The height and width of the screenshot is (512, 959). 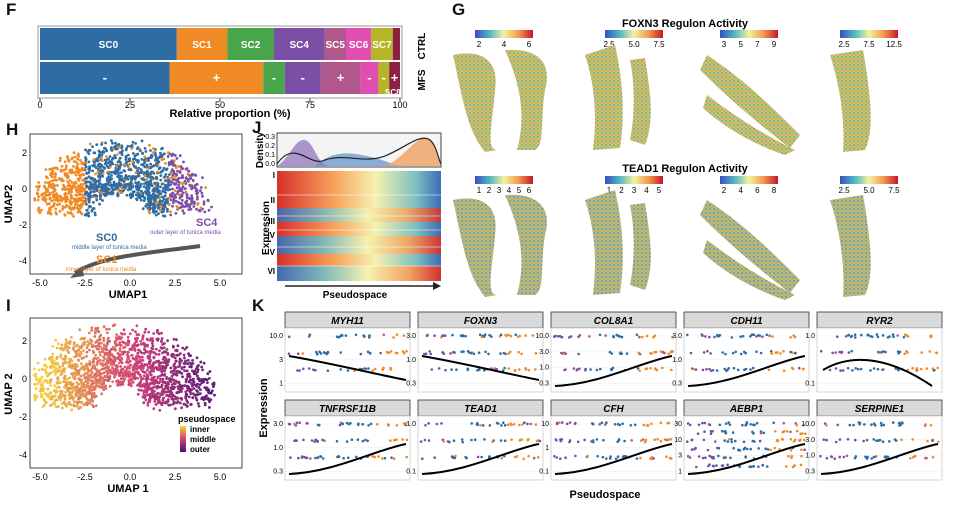 I want to click on h-xtick: 0.0, so click(x=130, y=283).